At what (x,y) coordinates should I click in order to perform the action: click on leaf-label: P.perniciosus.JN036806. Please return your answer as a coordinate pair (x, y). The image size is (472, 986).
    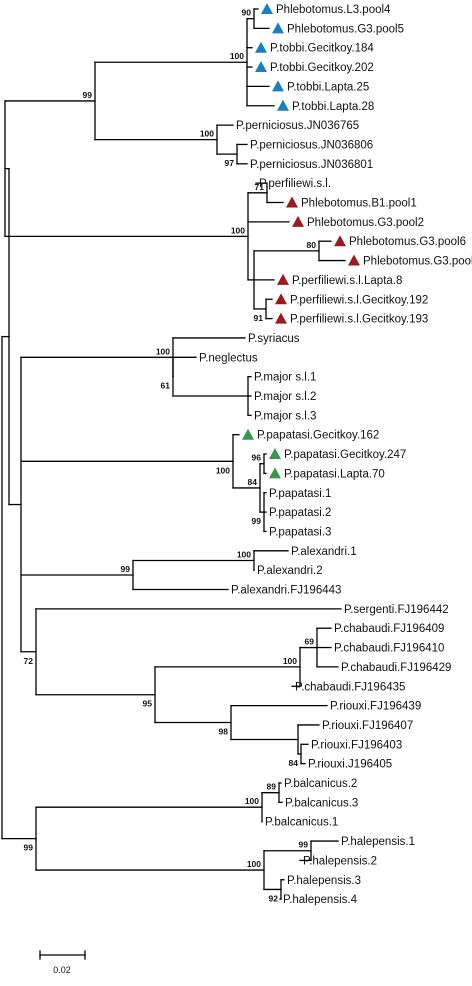
    Looking at the image, I should click on (311, 145).